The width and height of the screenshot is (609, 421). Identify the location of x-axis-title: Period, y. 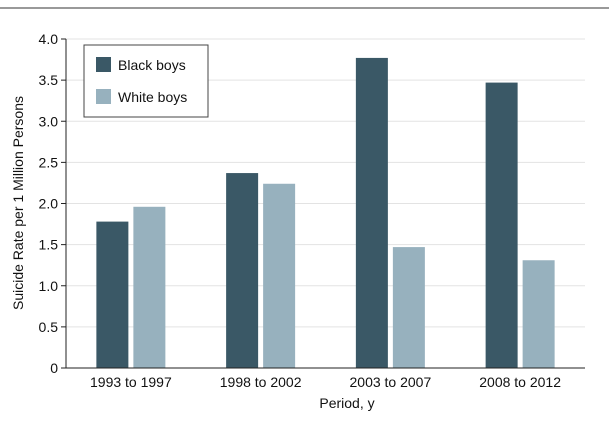
(346, 403).